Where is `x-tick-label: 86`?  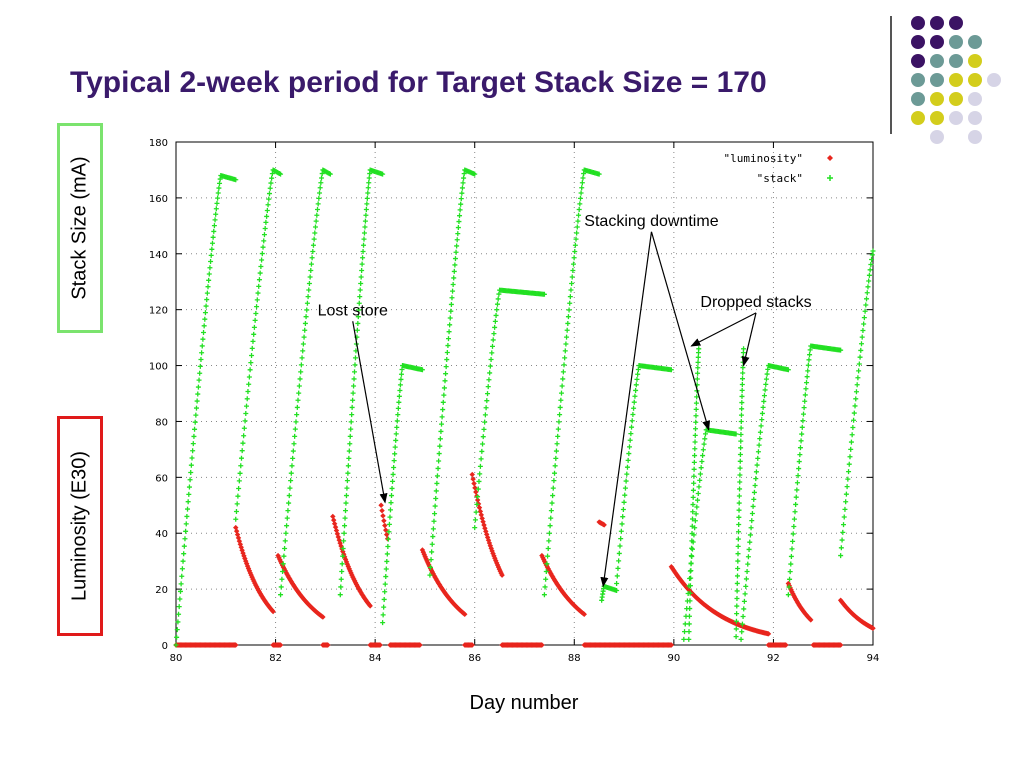
x-tick-label: 86 is located at coordinates (474, 658).